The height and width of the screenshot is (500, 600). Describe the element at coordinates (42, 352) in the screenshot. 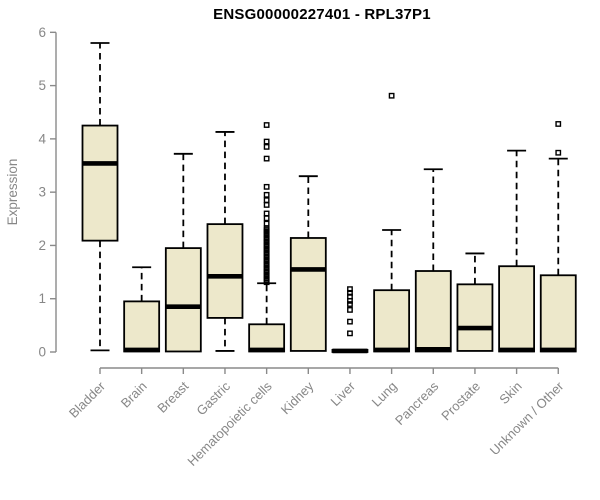

I see `y-tick-label: 0` at that location.